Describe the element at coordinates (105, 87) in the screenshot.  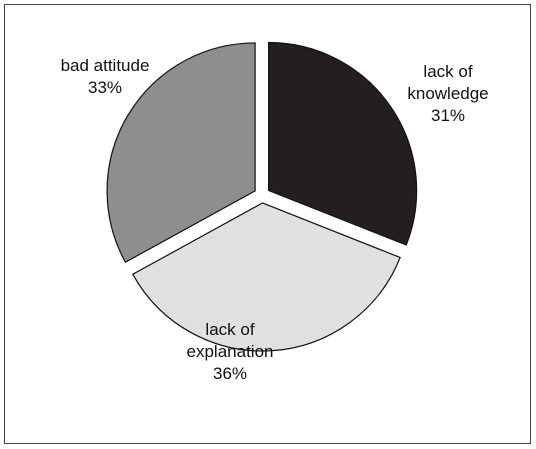
I see `slice-percent: 33%` at that location.